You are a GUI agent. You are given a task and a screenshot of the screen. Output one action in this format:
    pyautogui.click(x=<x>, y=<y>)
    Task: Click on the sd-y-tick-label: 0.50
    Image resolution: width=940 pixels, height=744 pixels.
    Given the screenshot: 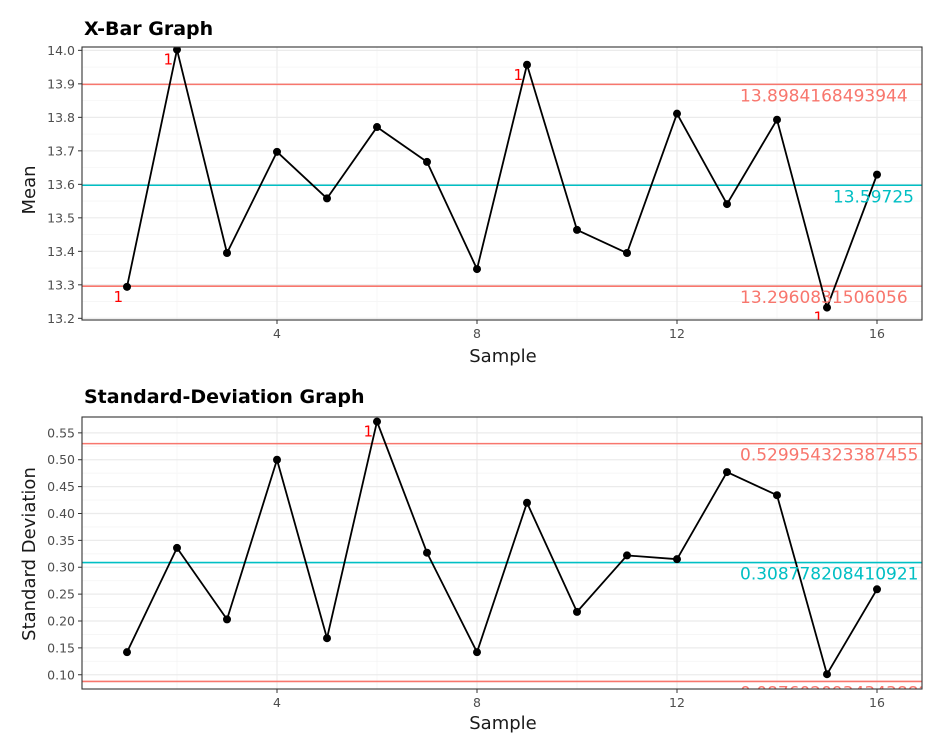 What is the action you would take?
    pyautogui.click(x=61, y=459)
    